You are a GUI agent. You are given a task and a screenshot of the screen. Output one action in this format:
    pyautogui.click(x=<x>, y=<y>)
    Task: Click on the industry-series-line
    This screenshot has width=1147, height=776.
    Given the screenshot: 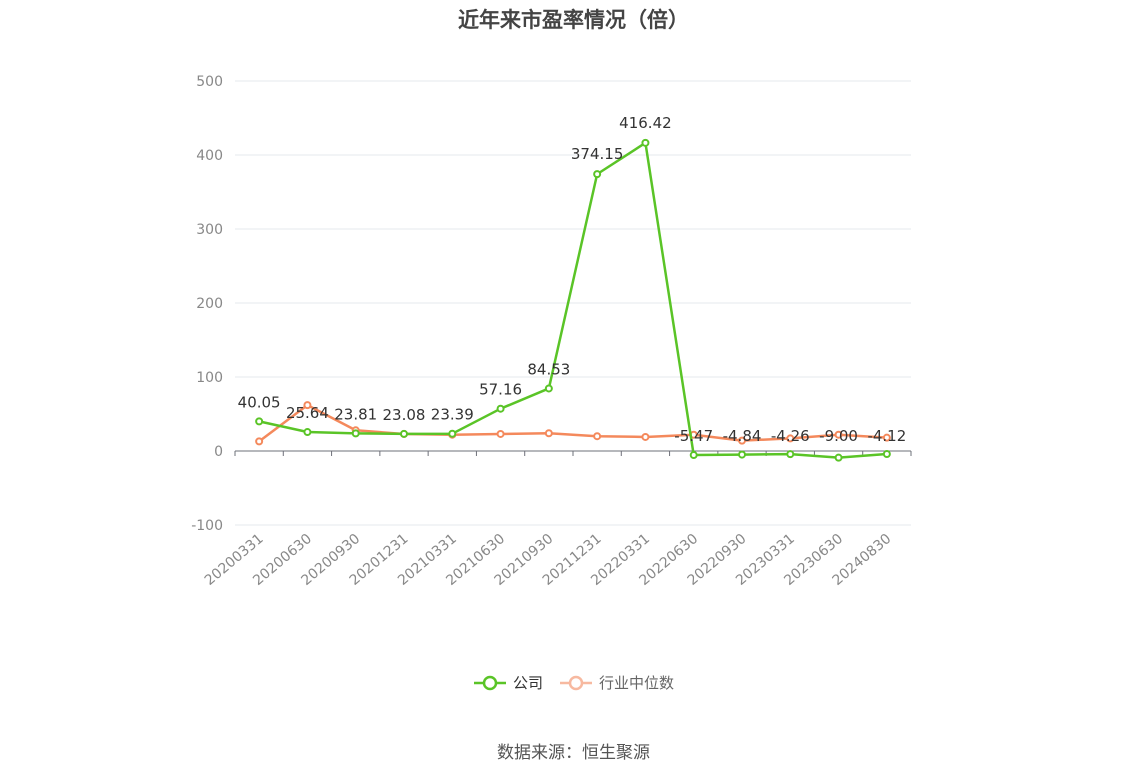 What is the action you would take?
    pyautogui.click(x=572, y=423)
    